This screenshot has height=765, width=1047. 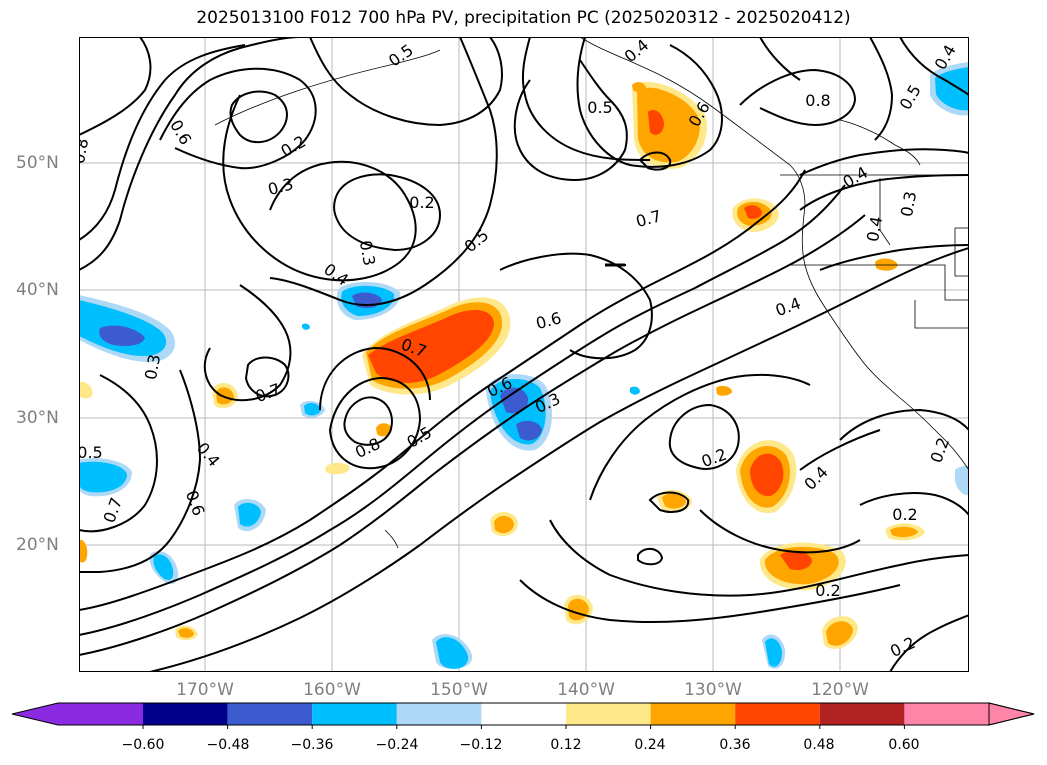 I want to click on colorbar-extend-max, so click(x=1011, y=714).